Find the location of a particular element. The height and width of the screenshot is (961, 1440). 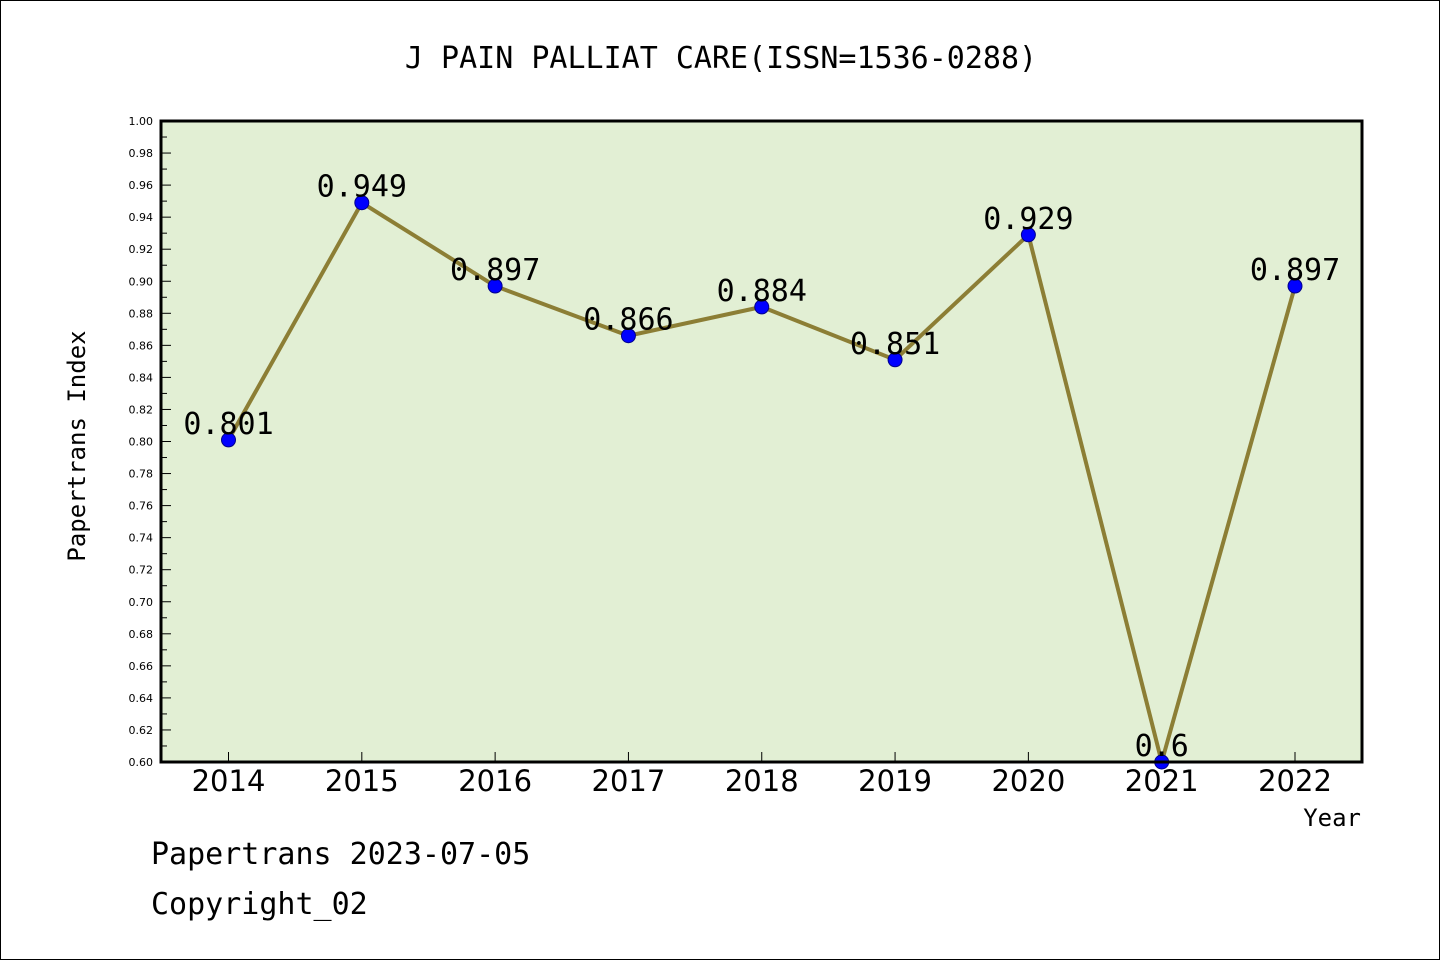

y-tick-label: 0.84 is located at coordinates (141, 377).